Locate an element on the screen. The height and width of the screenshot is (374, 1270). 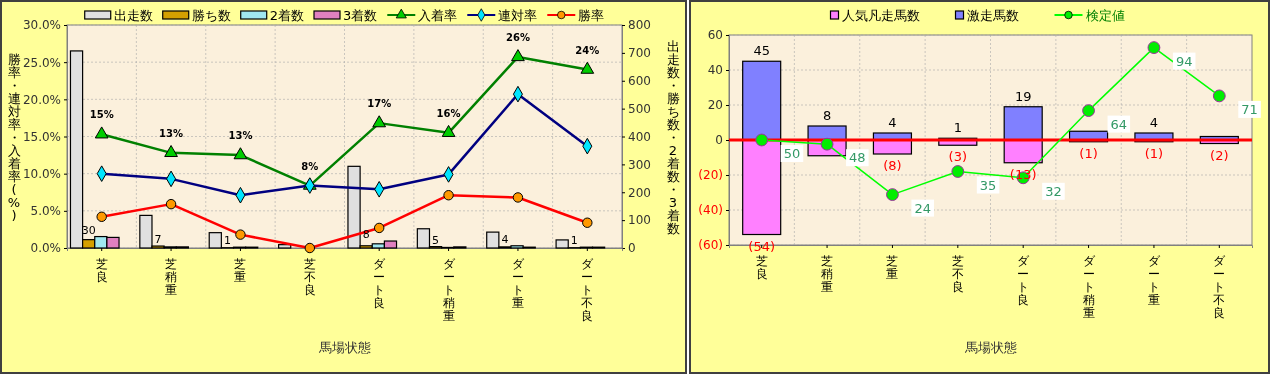
y-tick-label: 20 is located at coordinates (715, 105).